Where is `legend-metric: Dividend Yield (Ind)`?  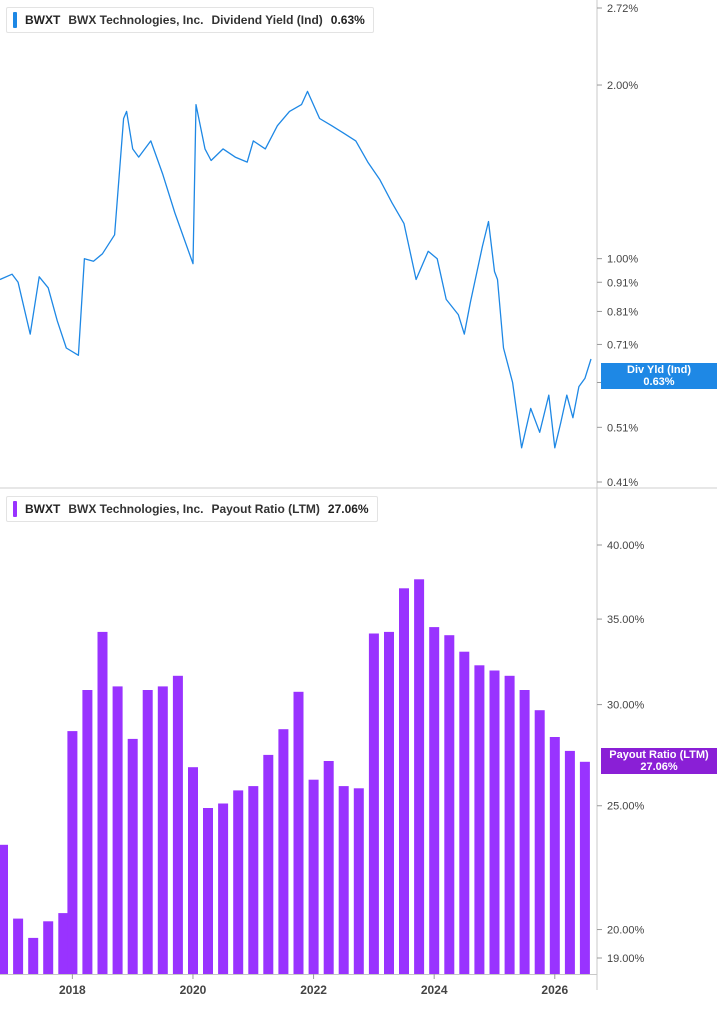 legend-metric: Dividend Yield (Ind) is located at coordinates (267, 20).